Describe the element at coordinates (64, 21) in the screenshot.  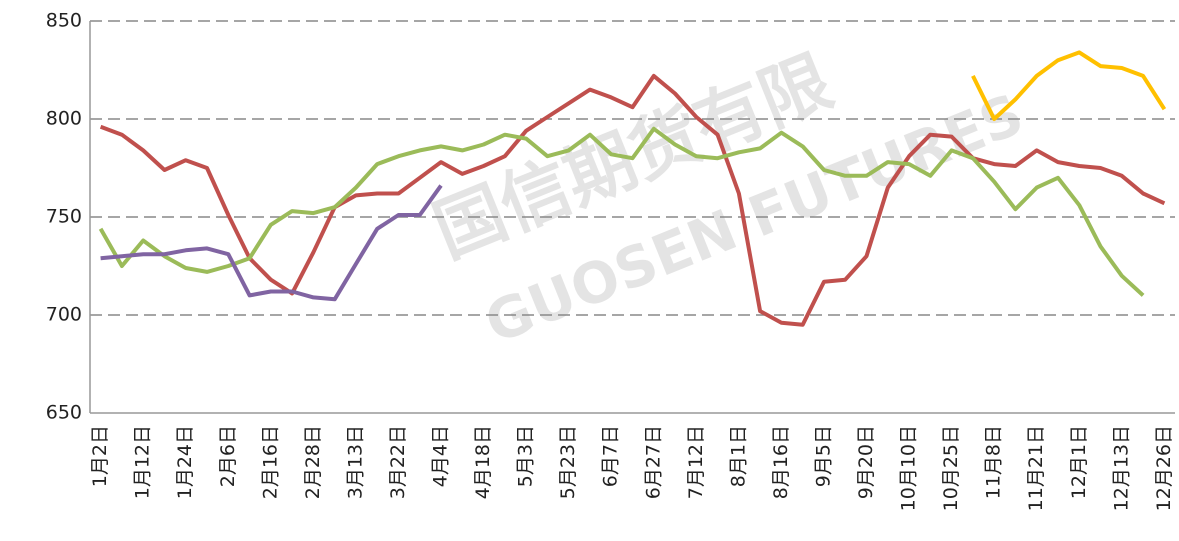
I see `y-tick-label: 850` at that location.